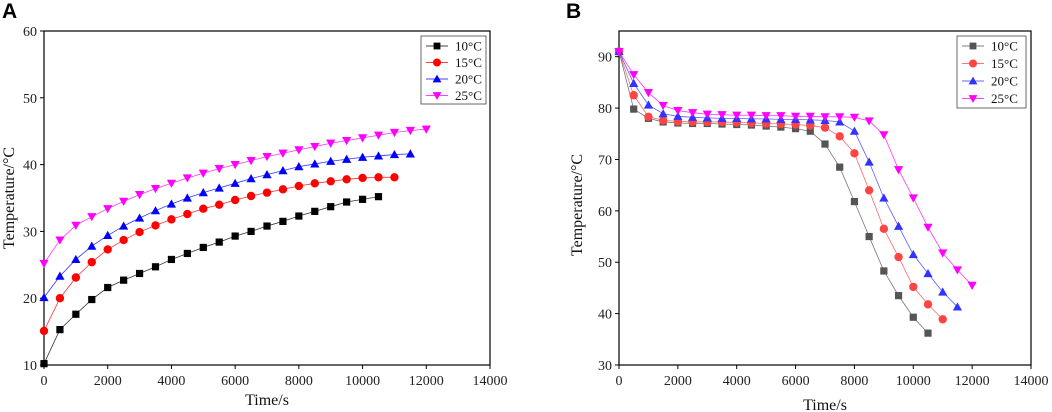 The width and height of the screenshot is (1052, 412). Describe the element at coordinates (1031, 381) in the screenshot. I see `x-tick-label: 14000` at that location.